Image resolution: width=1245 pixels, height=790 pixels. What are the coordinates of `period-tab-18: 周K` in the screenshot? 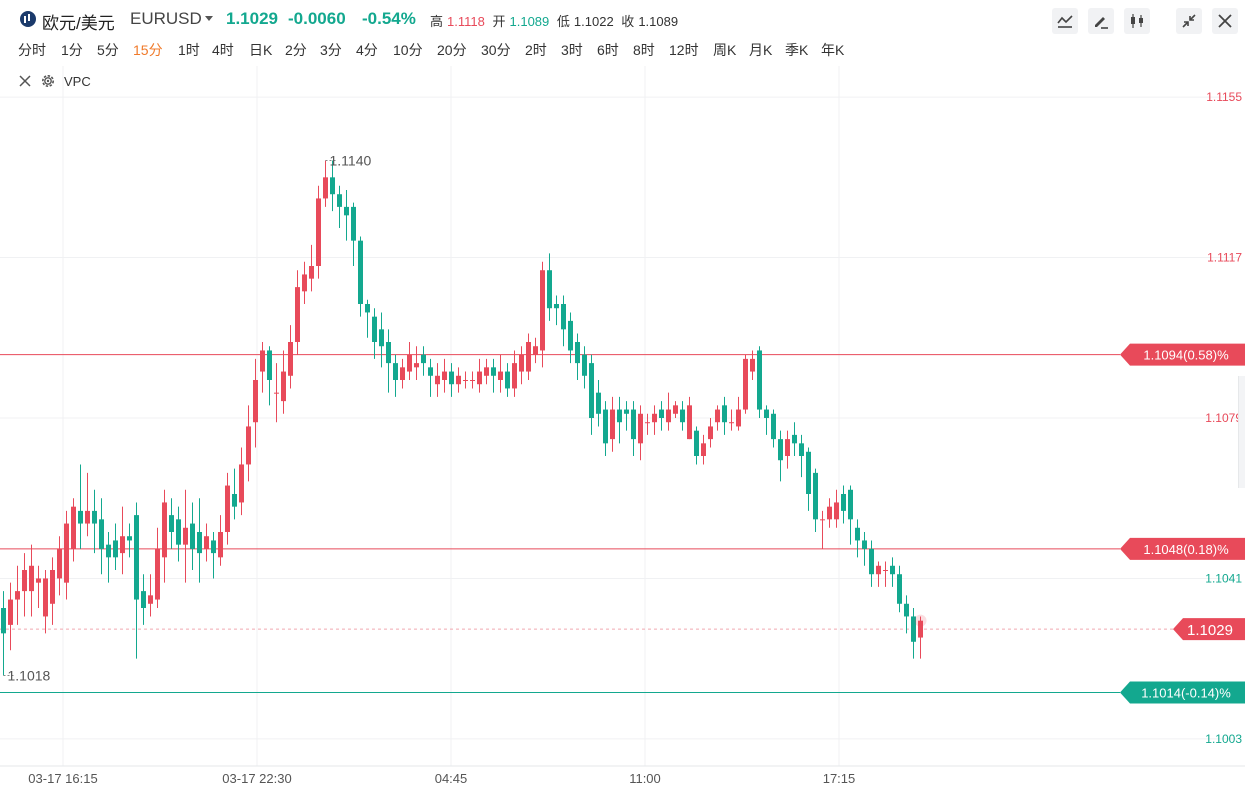 It's located at (725, 50).